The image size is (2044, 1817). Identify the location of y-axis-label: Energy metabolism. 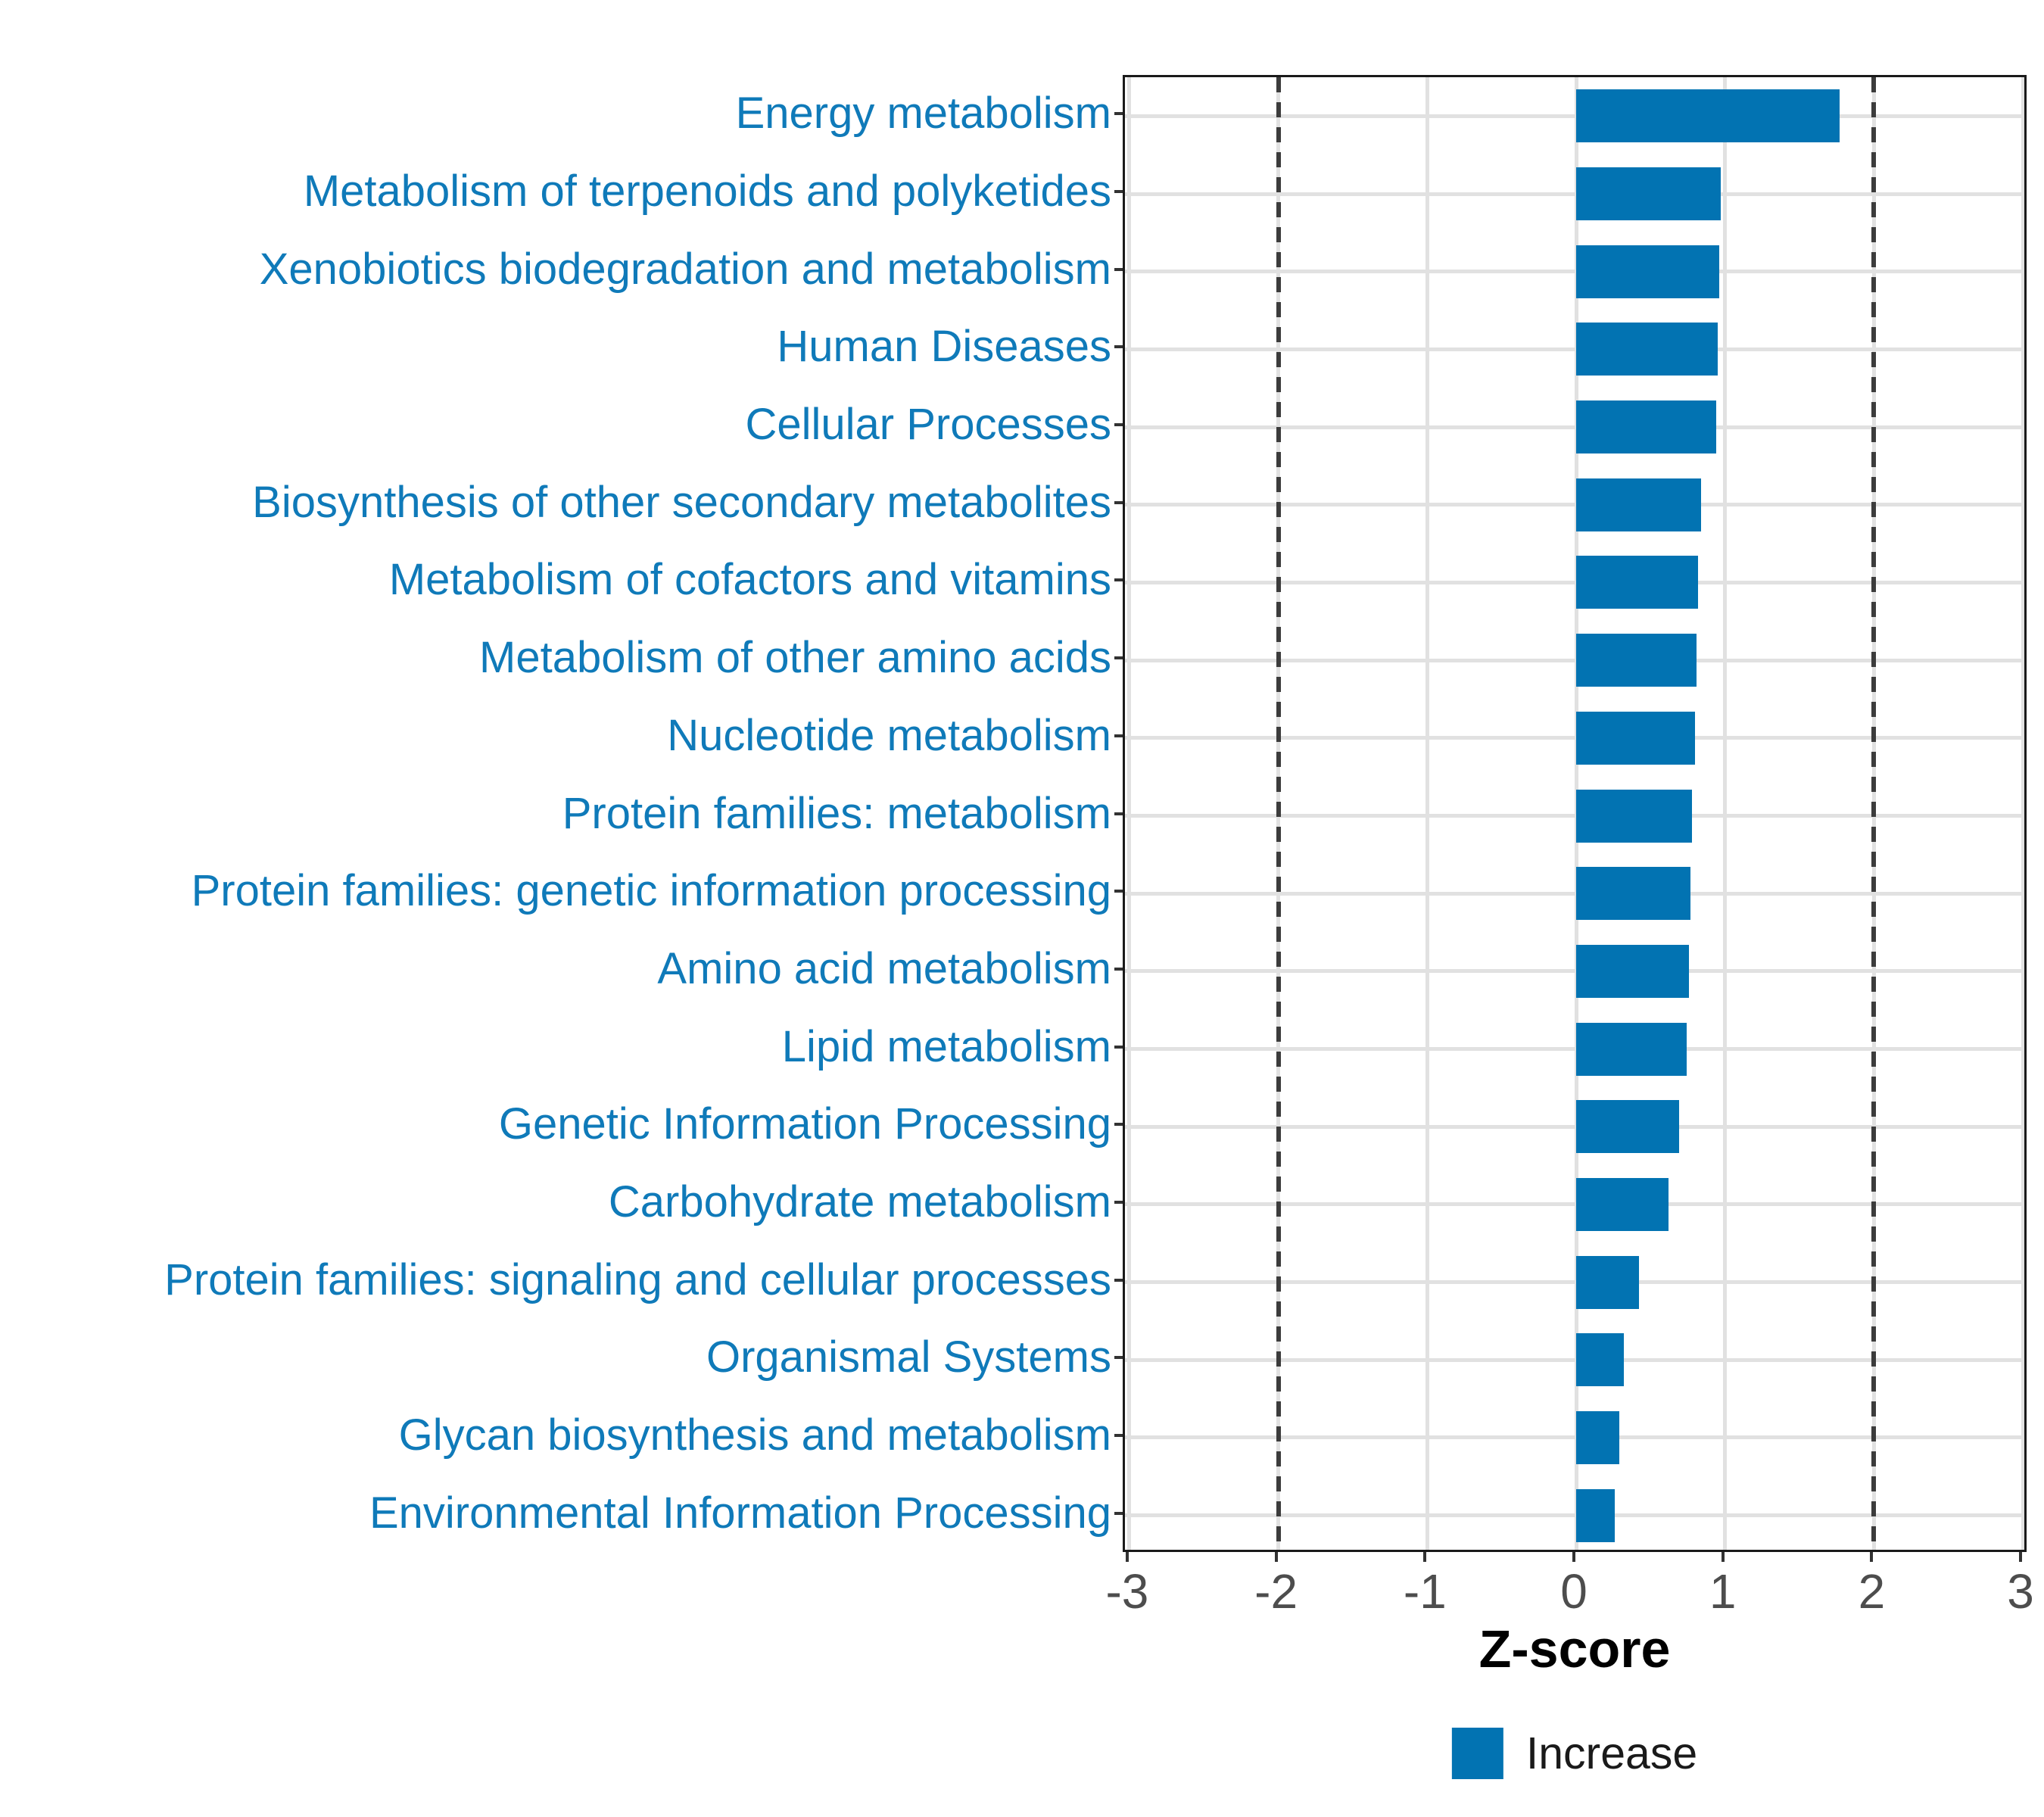
(923, 114).